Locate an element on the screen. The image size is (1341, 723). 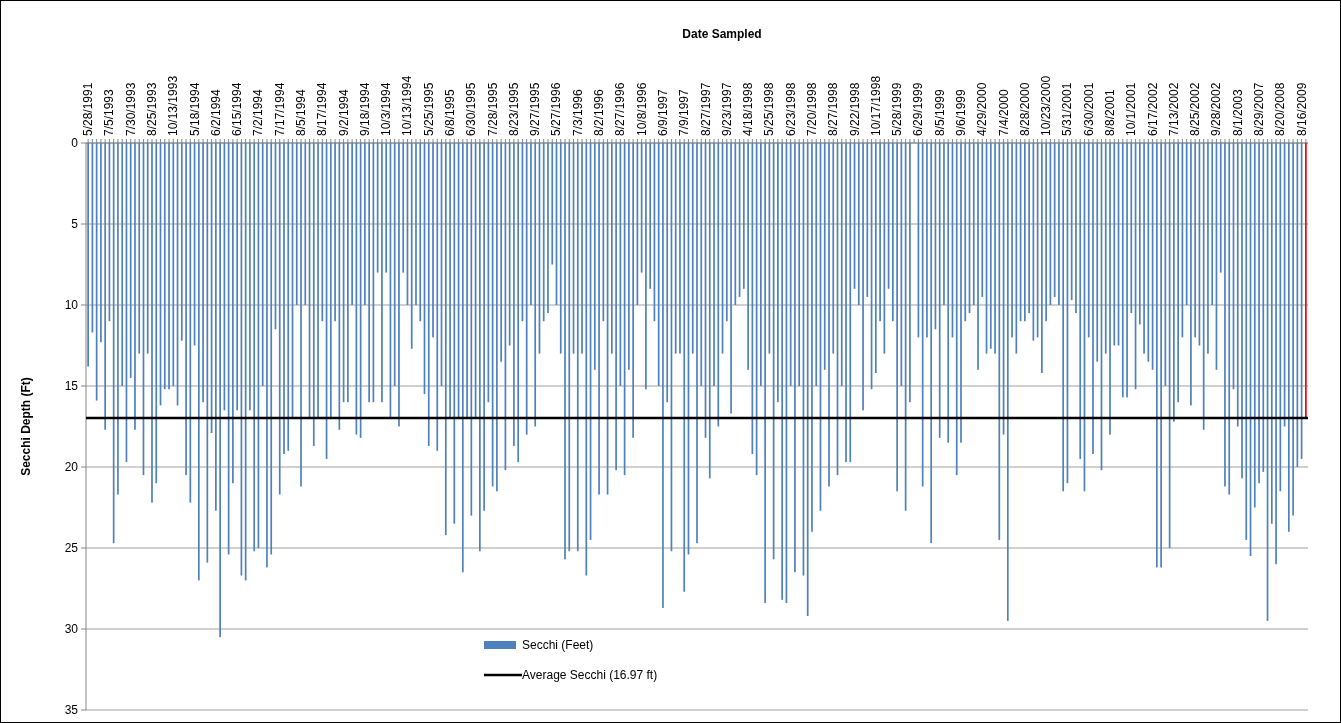
x-tick-label: 6/30/1995 is located at coordinates (471, 109).